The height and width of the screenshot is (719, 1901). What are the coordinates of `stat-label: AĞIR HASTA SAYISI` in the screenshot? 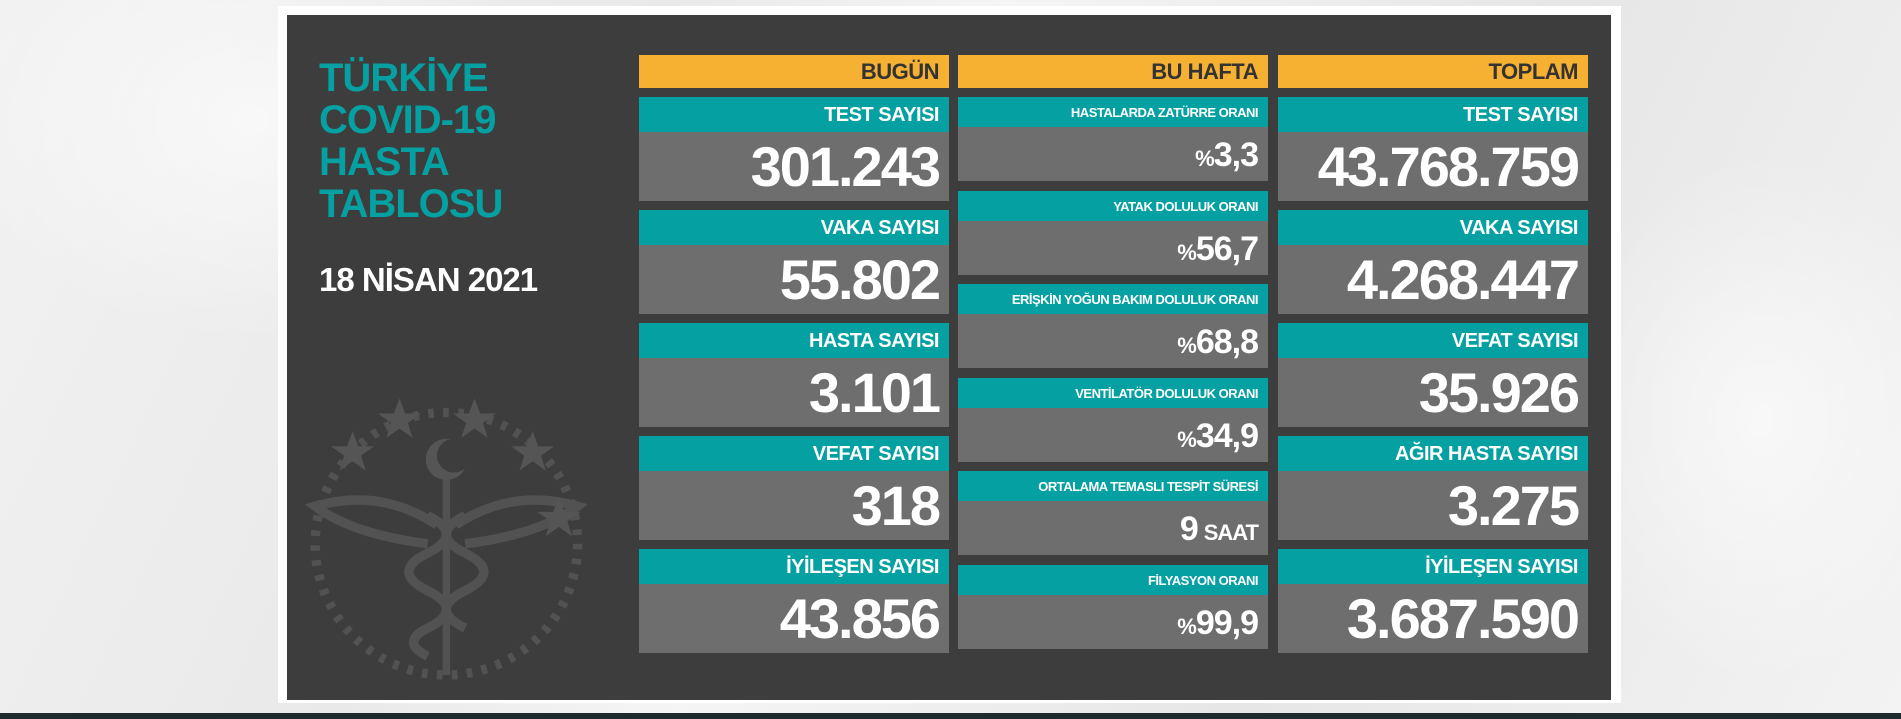 It's located at (1433, 453).